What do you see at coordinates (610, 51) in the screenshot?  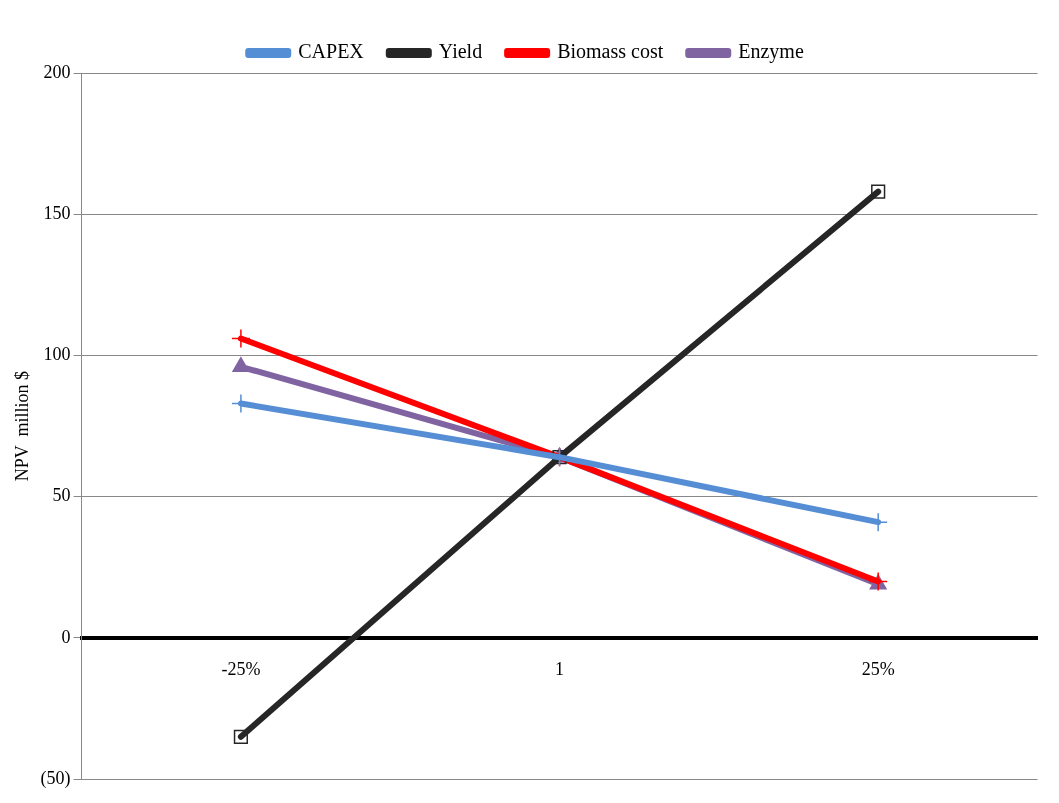 I see `legend-label: Biomass cost` at bounding box center [610, 51].